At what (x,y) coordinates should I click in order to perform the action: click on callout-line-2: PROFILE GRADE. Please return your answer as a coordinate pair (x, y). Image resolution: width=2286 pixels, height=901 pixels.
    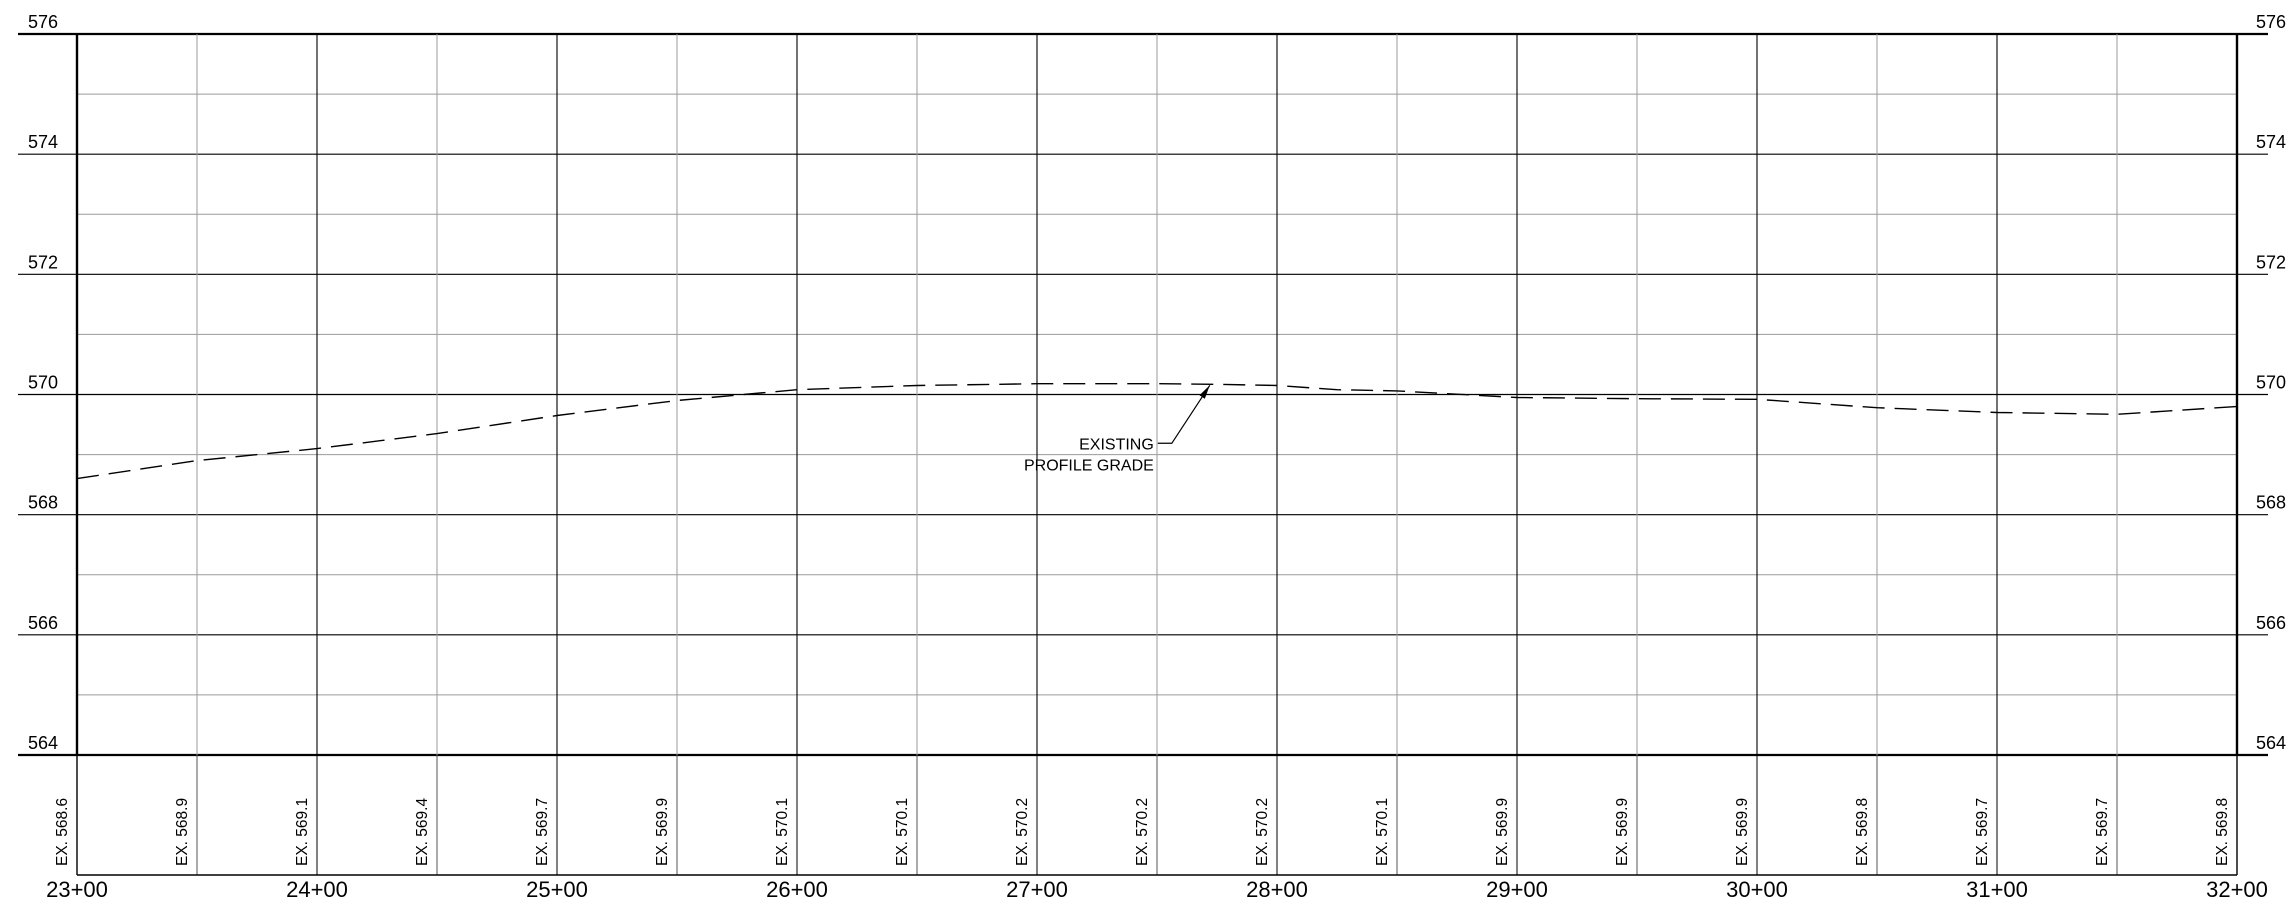
    Looking at the image, I should click on (1089, 465).